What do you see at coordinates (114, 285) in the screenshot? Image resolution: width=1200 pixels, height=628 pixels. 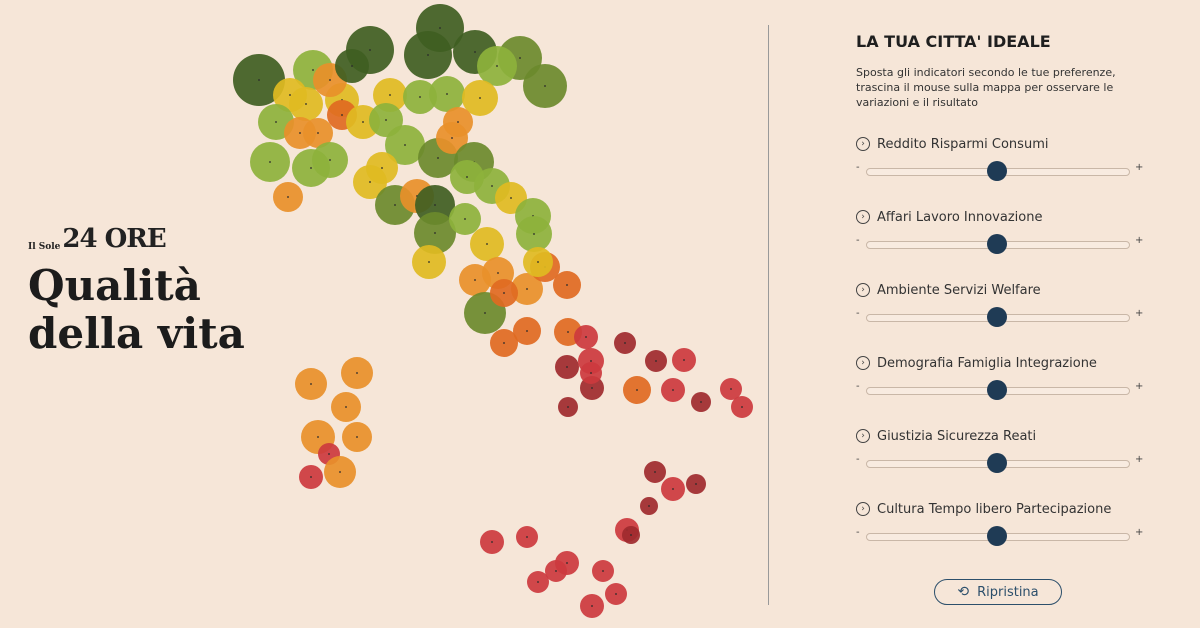 I see `title-line-1: Qualità` at bounding box center [114, 285].